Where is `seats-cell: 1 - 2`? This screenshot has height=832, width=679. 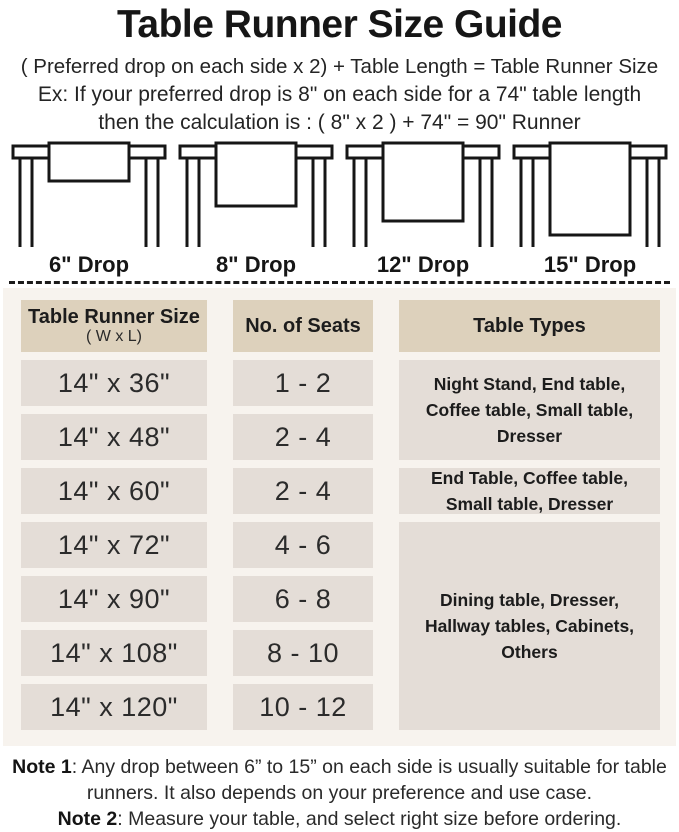 seats-cell: 1 - 2 is located at coordinates (303, 383).